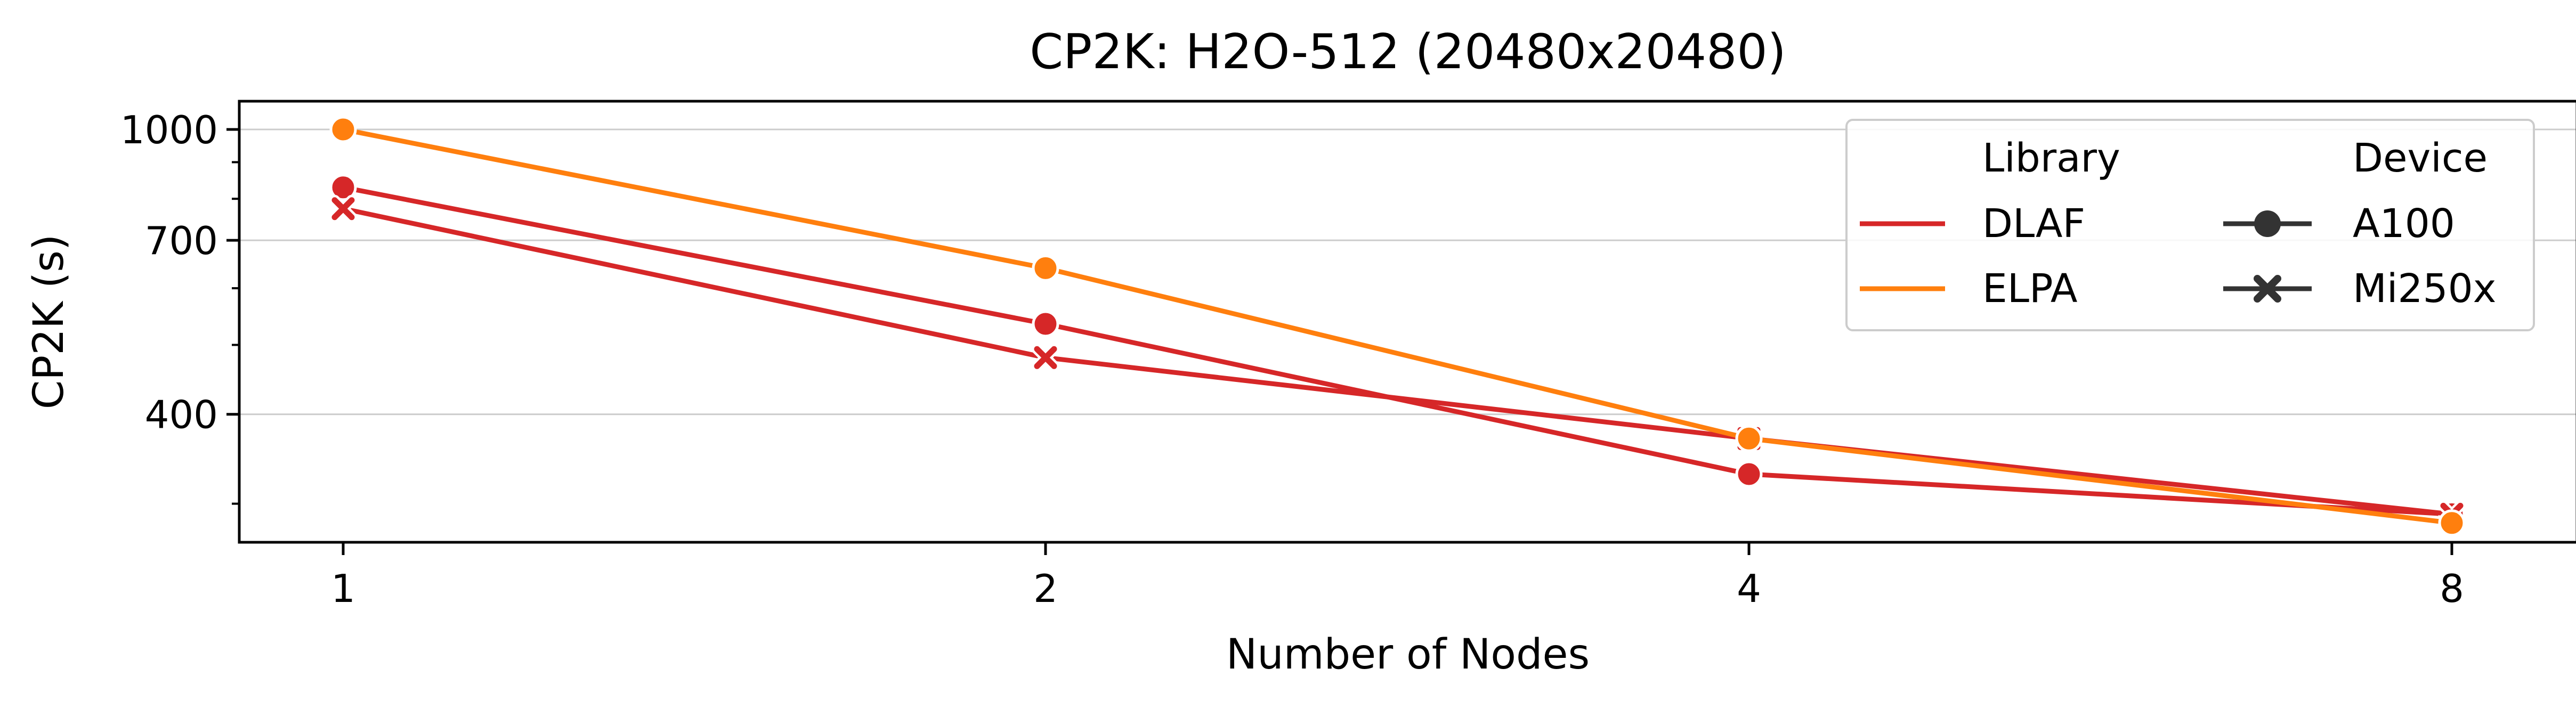 Image resolution: width=2576 pixels, height=709 pixels. Describe the element at coordinates (181, 241) in the screenshot. I see `y-tick-label: 700` at that location.